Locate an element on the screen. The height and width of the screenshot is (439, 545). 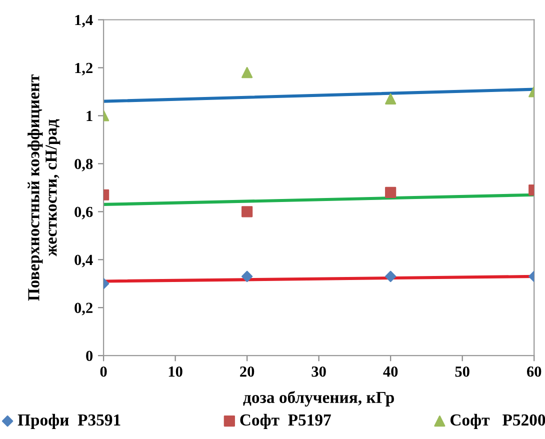
y-axis-title: Поверхностный коэффициент жесткости, сН/рад is located at coordinates (44, 187).